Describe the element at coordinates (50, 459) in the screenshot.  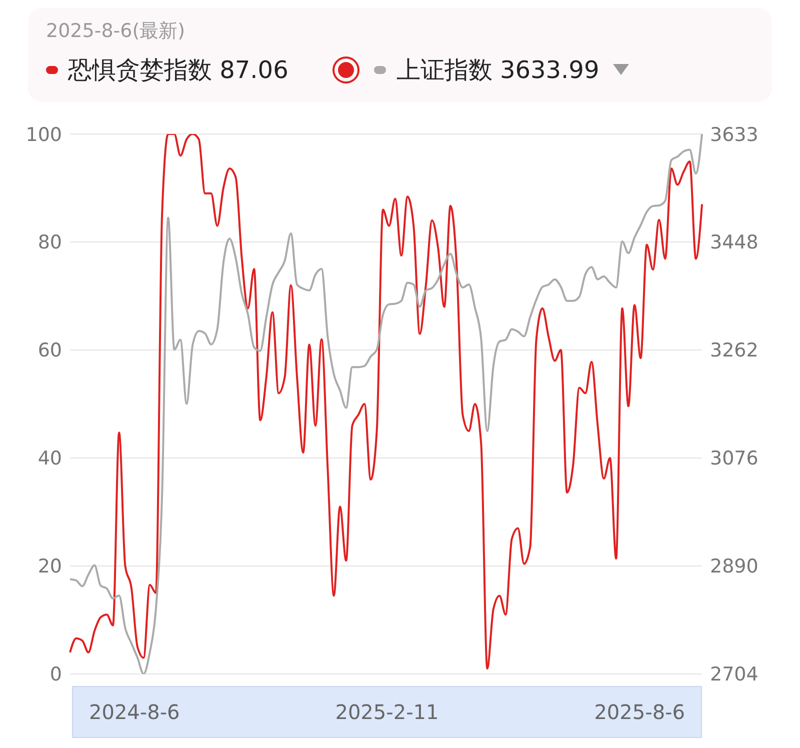
I see `y-tick-label: 40` at that location.